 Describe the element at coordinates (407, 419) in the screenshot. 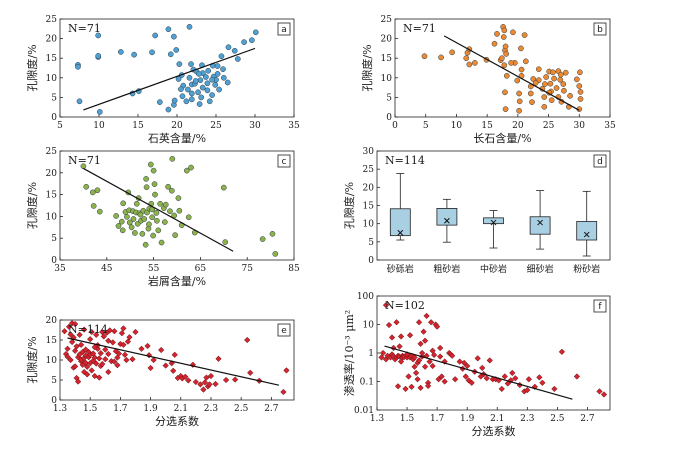

I see `x-tick-label: 1.5` at that location.